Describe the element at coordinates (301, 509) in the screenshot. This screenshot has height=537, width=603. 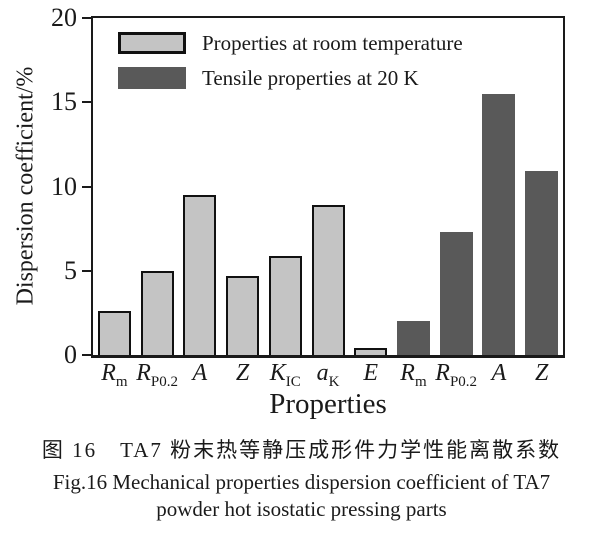
I see `caption-english-line2: powder hot isostatic pressing parts` at that location.